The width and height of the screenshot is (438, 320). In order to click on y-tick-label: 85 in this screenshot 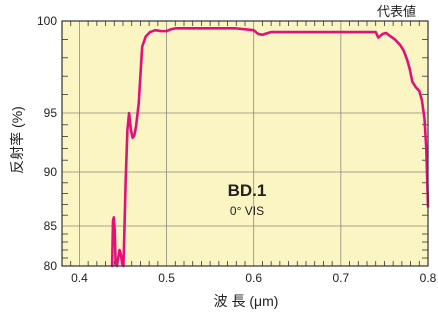, I will do `click(51, 226)`.